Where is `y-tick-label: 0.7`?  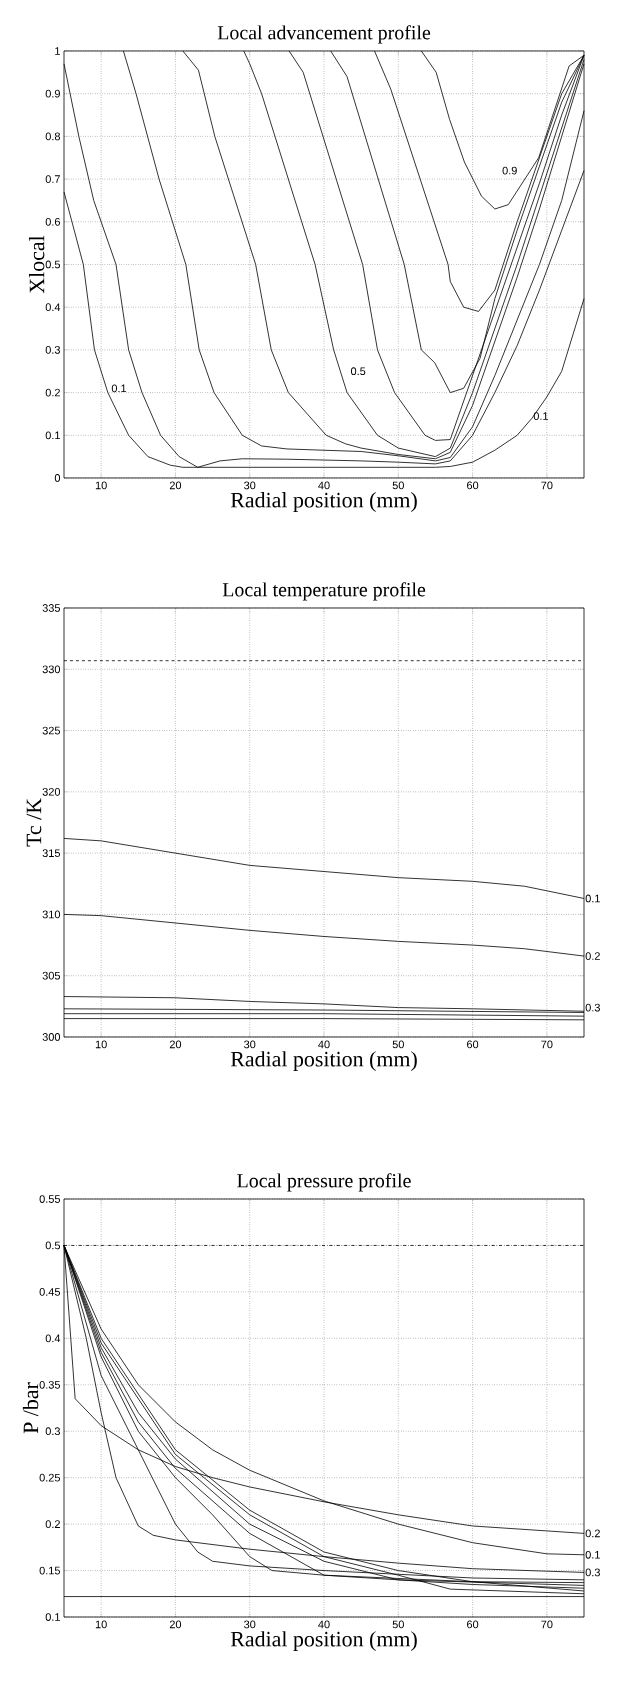 y-tick-label: 0.7 is located at coordinates (52, 179).